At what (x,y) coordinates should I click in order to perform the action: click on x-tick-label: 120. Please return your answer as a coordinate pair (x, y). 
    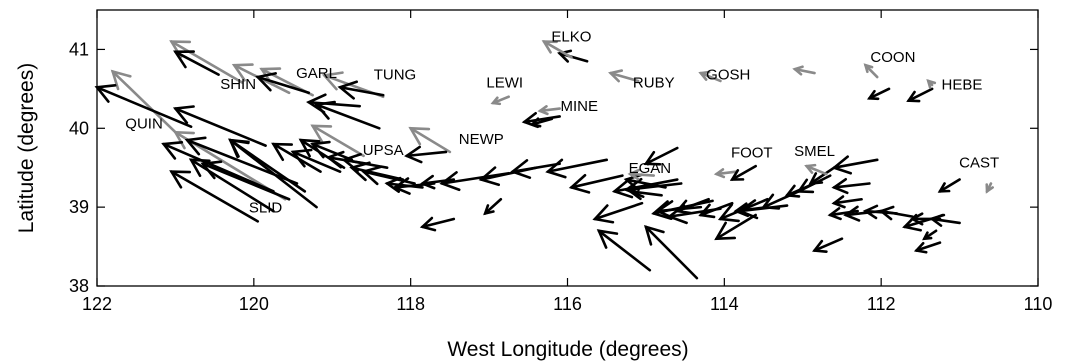
    Looking at the image, I should click on (254, 304).